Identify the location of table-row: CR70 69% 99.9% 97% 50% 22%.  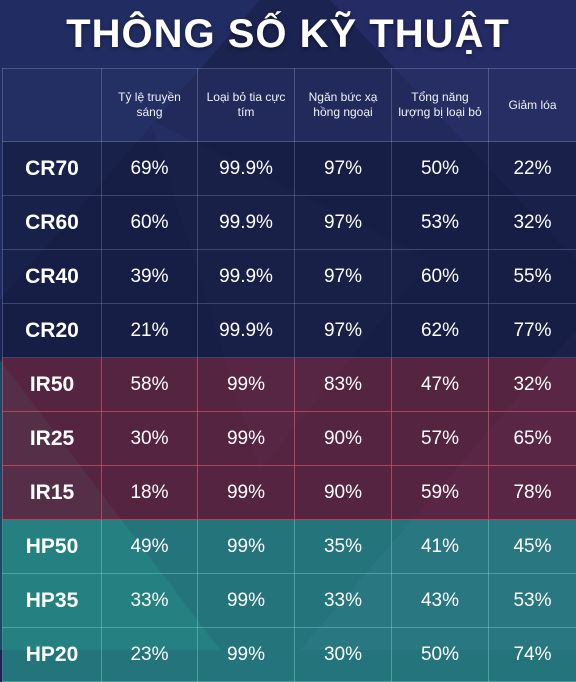
(289, 169).